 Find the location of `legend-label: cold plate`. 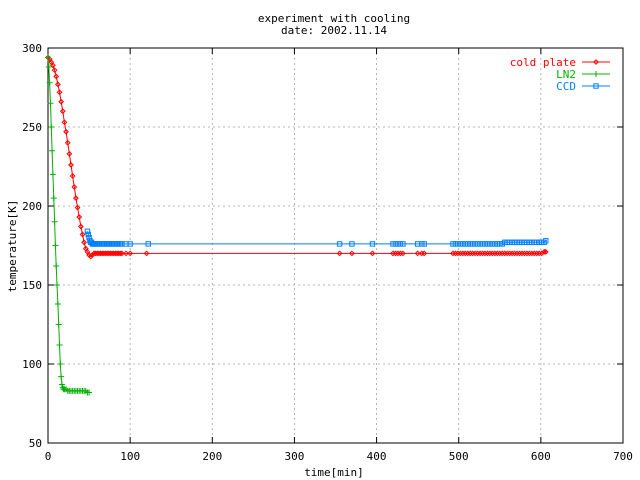

legend-label: cold plate is located at coordinates (543, 62).